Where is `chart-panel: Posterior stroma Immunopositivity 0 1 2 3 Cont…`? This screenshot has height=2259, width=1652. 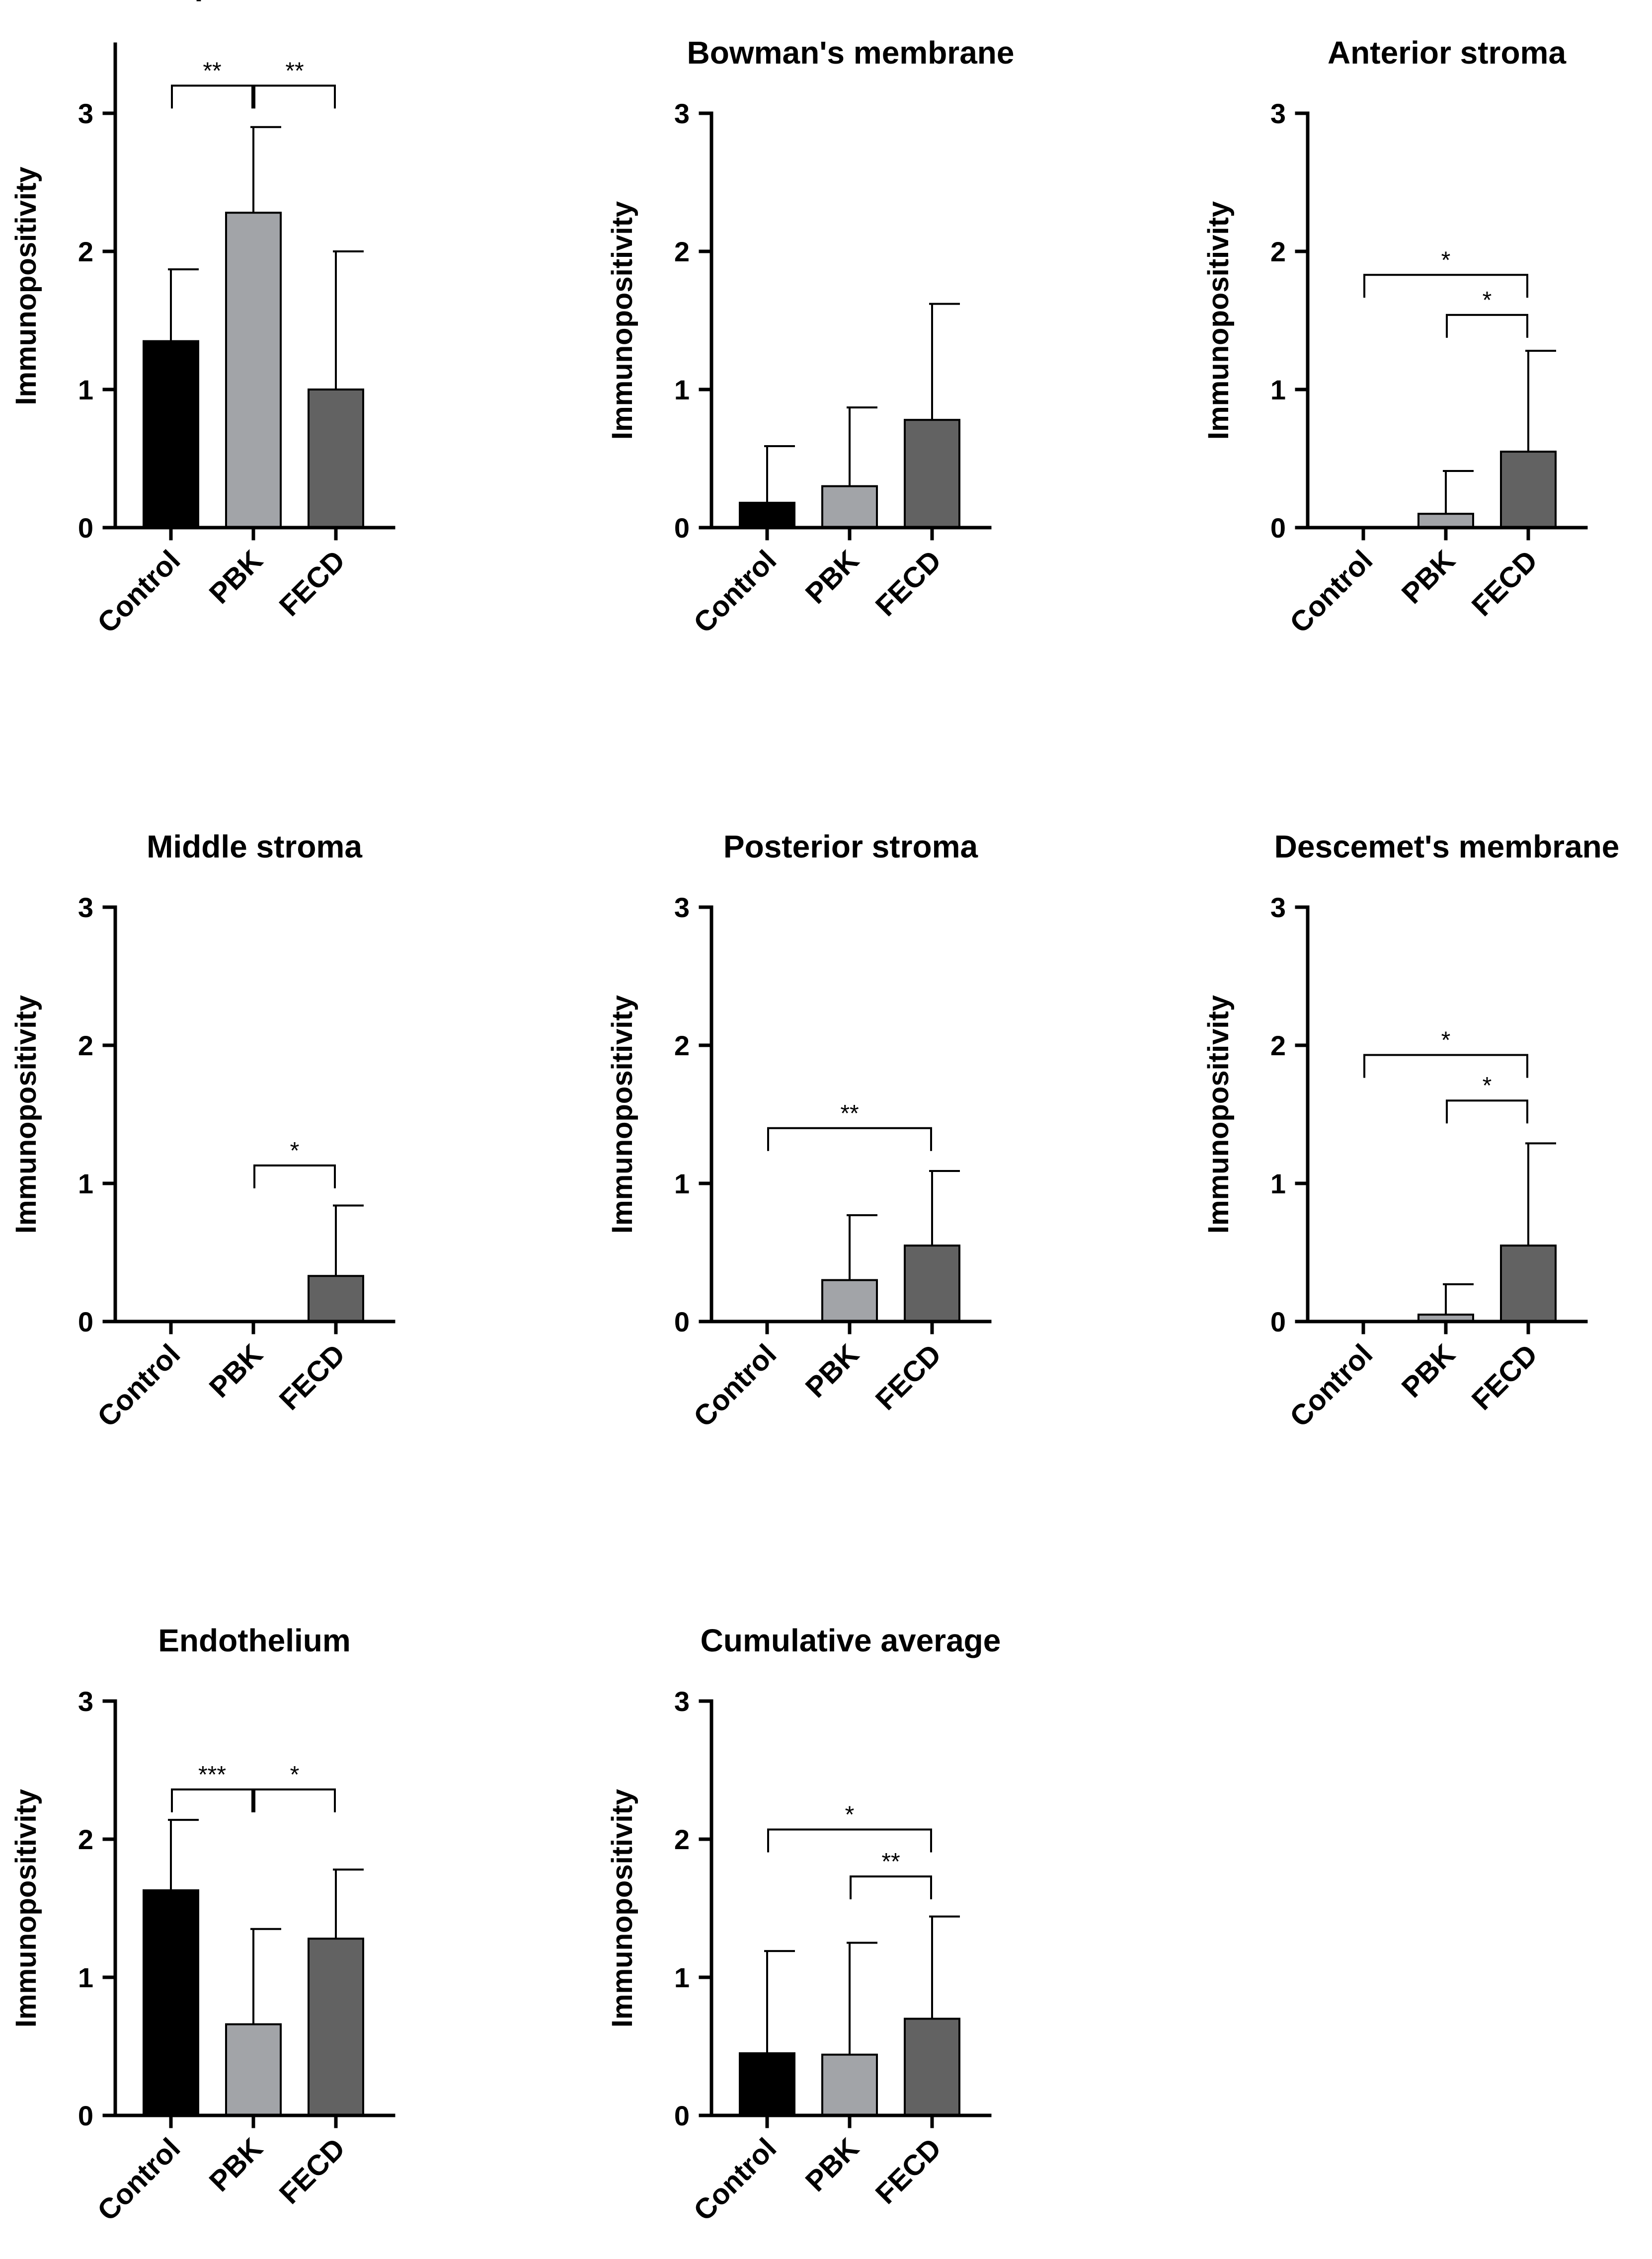 chart-panel: Posterior stroma Immunopositivity 0 1 2 3 Cont… is located at coordinates (799, 1131).